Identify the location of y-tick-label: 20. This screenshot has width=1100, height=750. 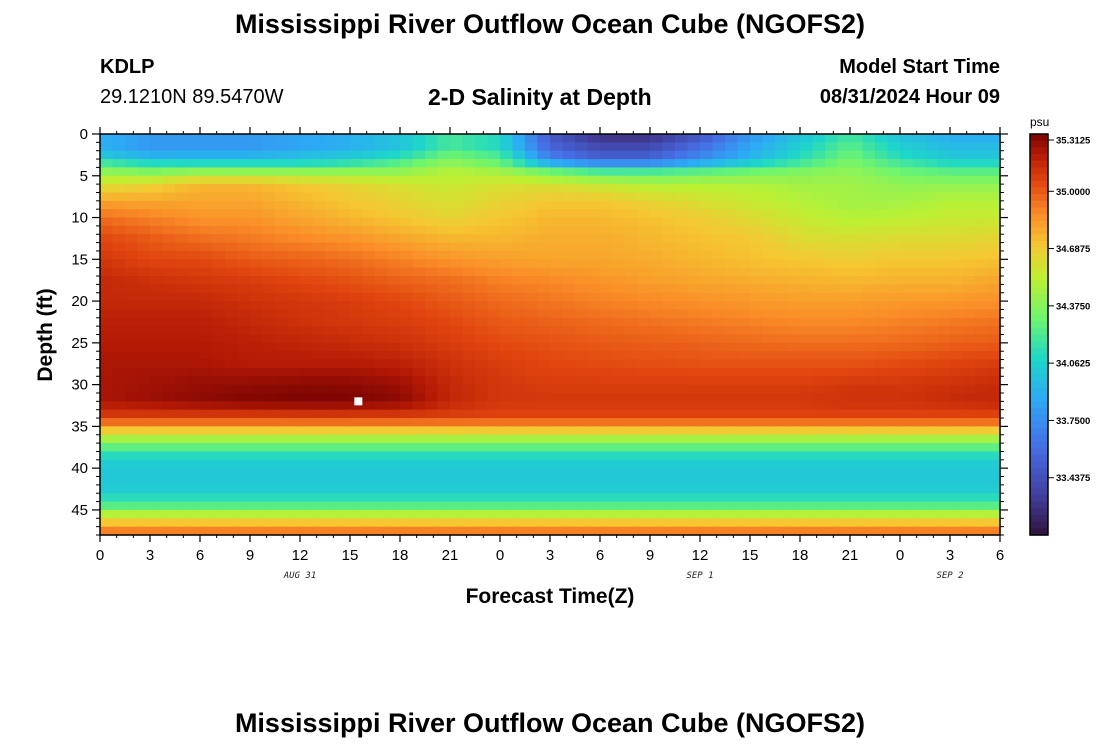
(79, 301).